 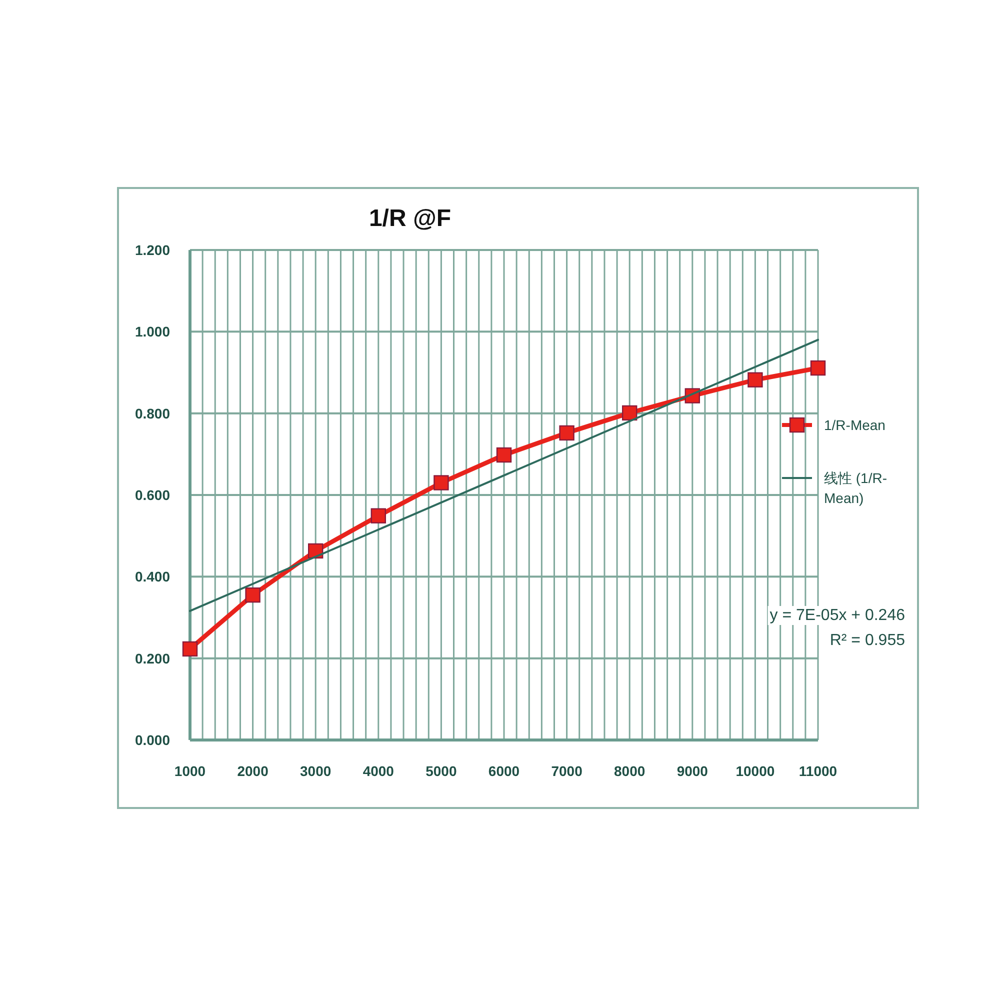 What do you see at coordinates (630, 771) in the screenshot?
I see `x-tick-label: 8000` at bounding box center [630, 771].